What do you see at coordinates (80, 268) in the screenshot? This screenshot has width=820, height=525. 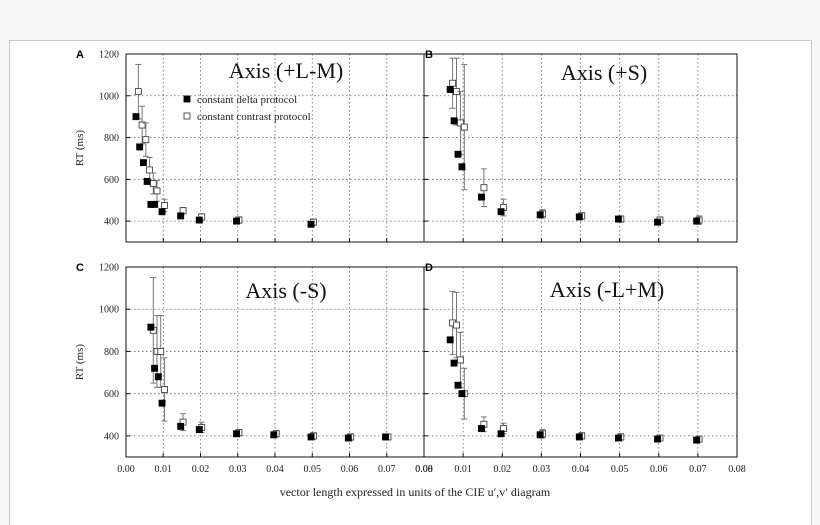 I see `panel-letter: C` at bounding box center [80, 268].